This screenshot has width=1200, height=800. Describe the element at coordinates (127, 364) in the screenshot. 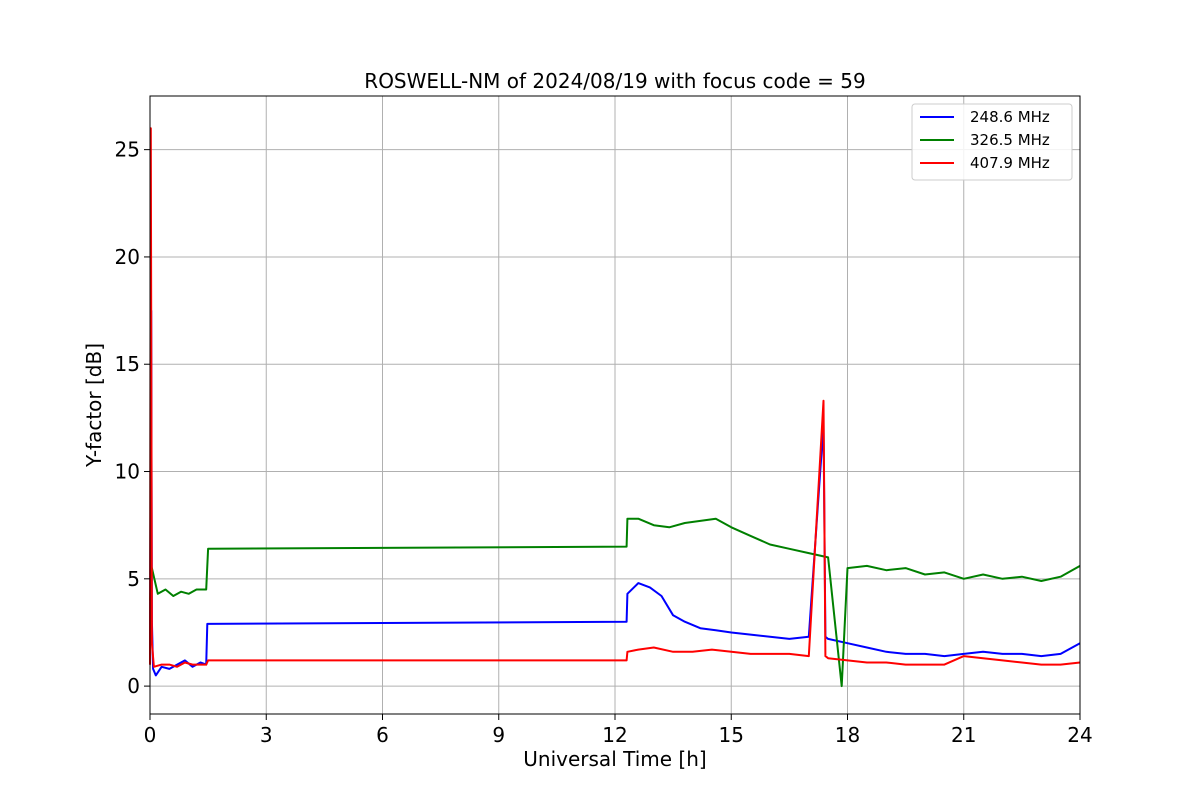

I see `y-tick-label: 15` at that location.